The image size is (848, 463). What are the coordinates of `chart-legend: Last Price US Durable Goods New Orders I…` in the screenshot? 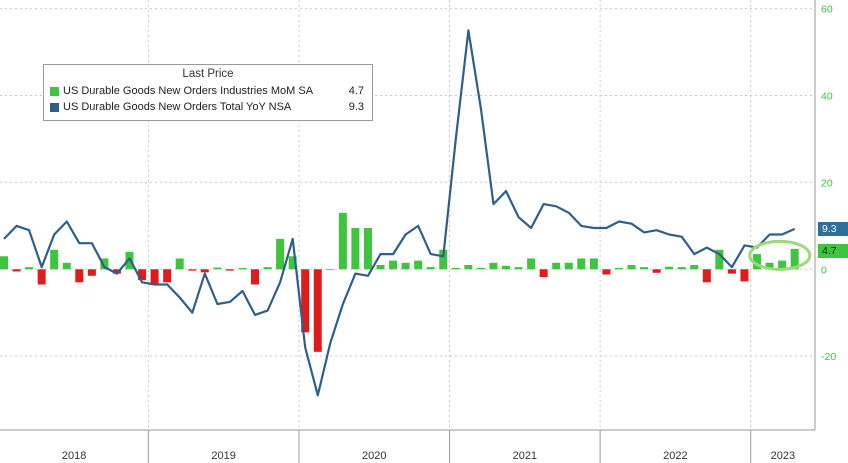 It's located at (208, 92).